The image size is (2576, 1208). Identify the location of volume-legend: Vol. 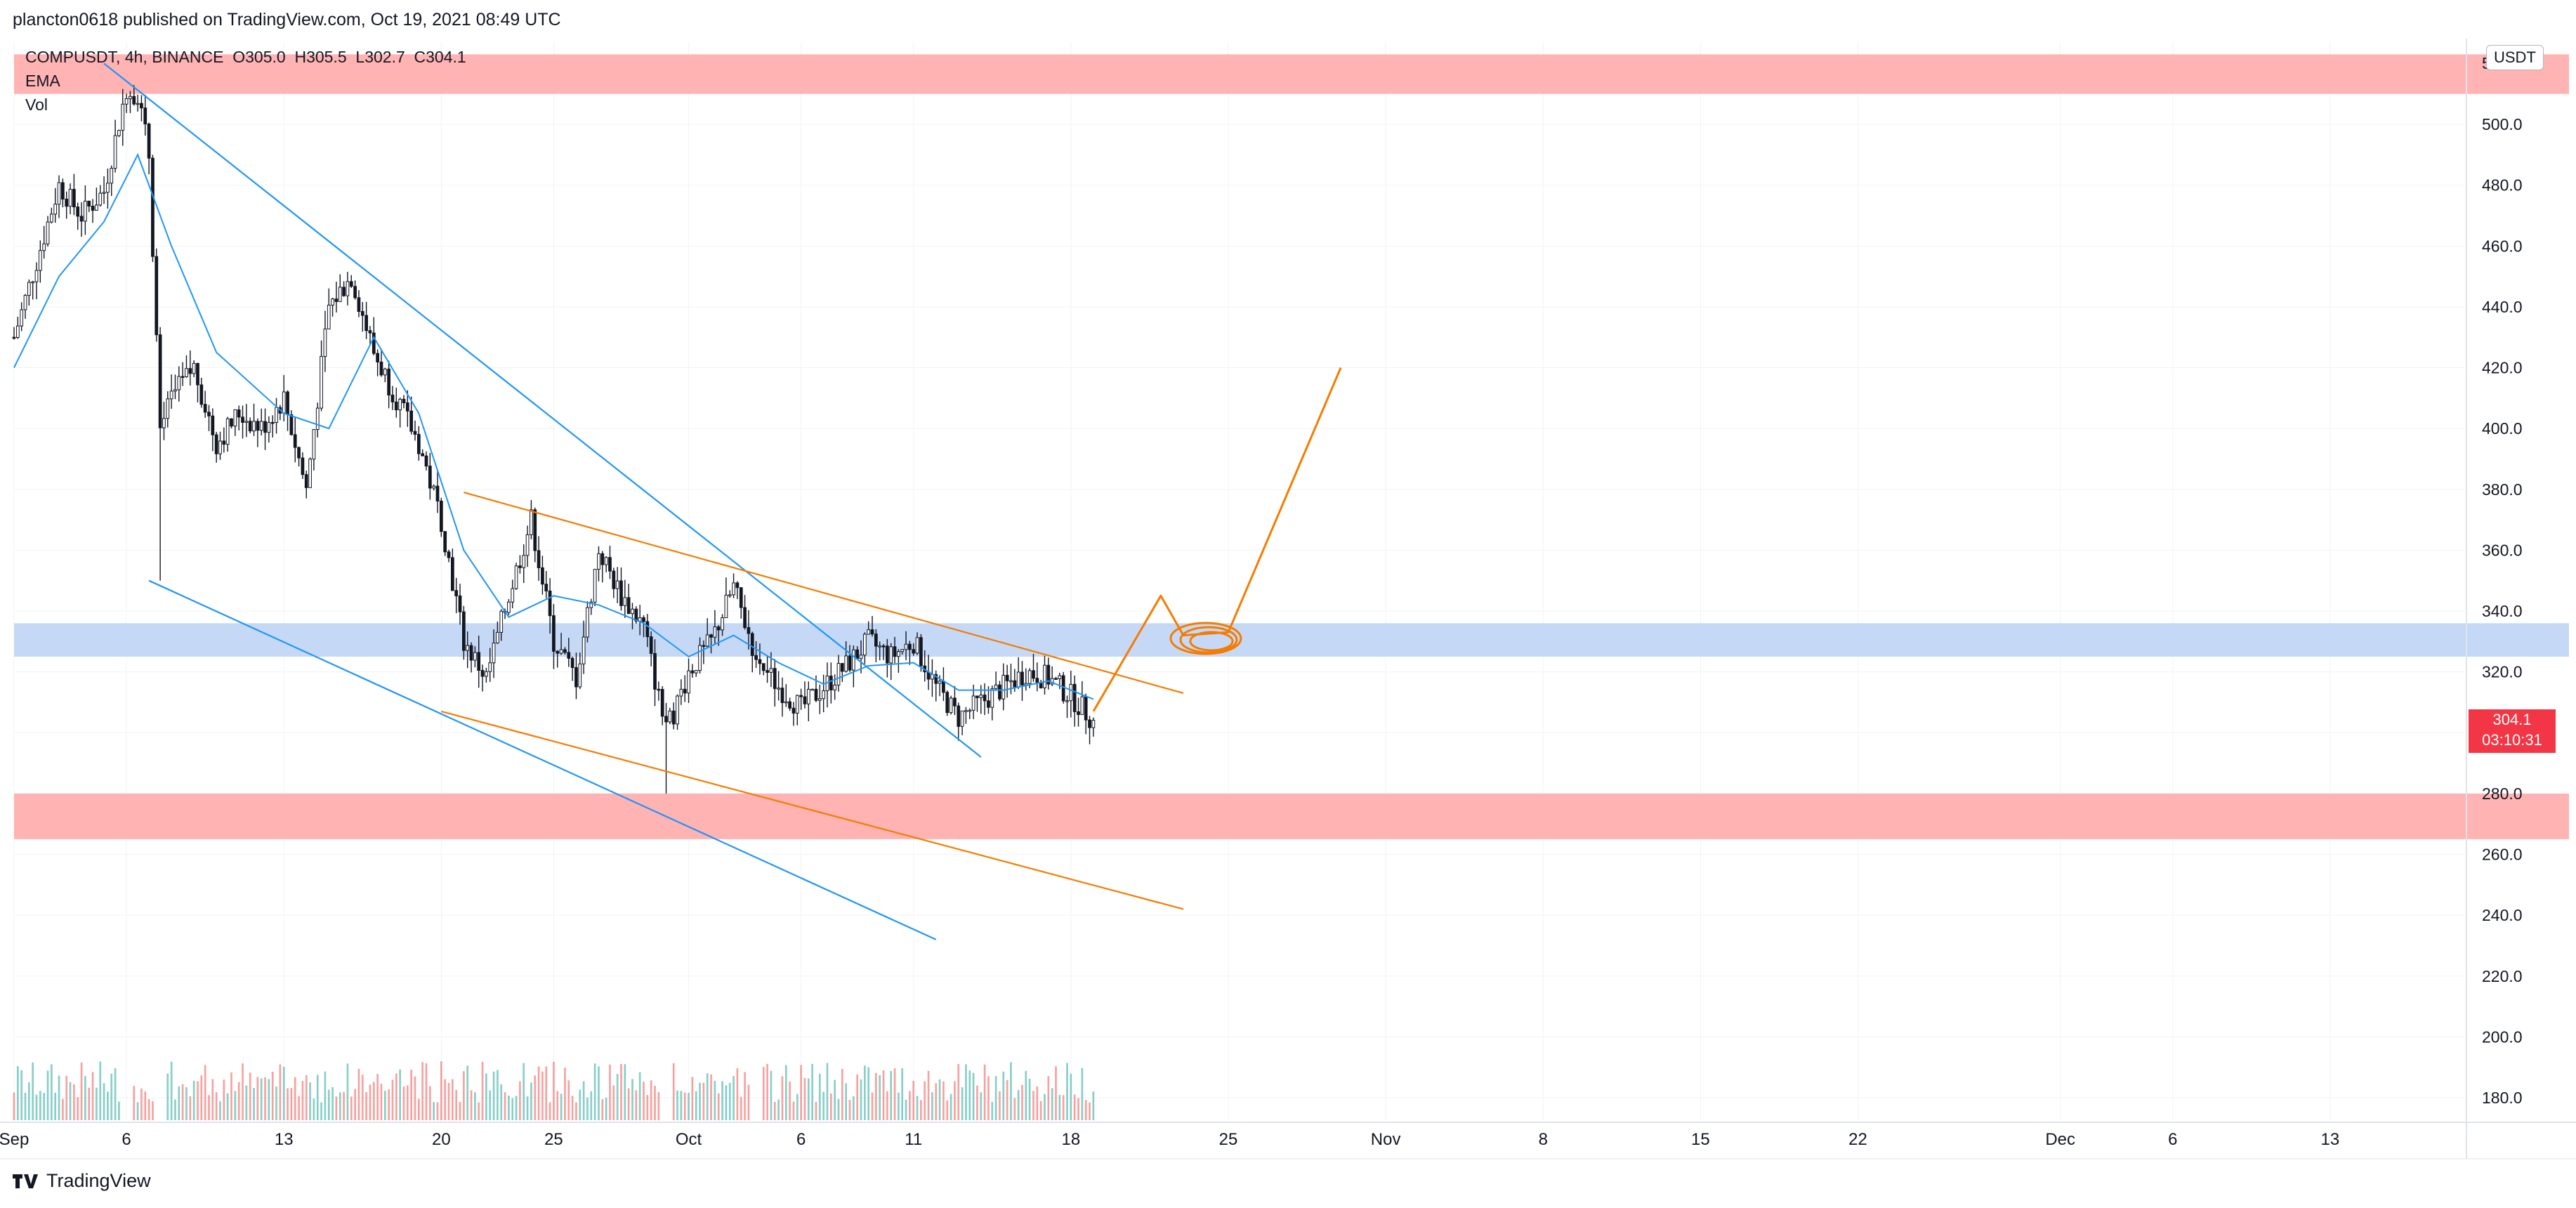
(36, 105).